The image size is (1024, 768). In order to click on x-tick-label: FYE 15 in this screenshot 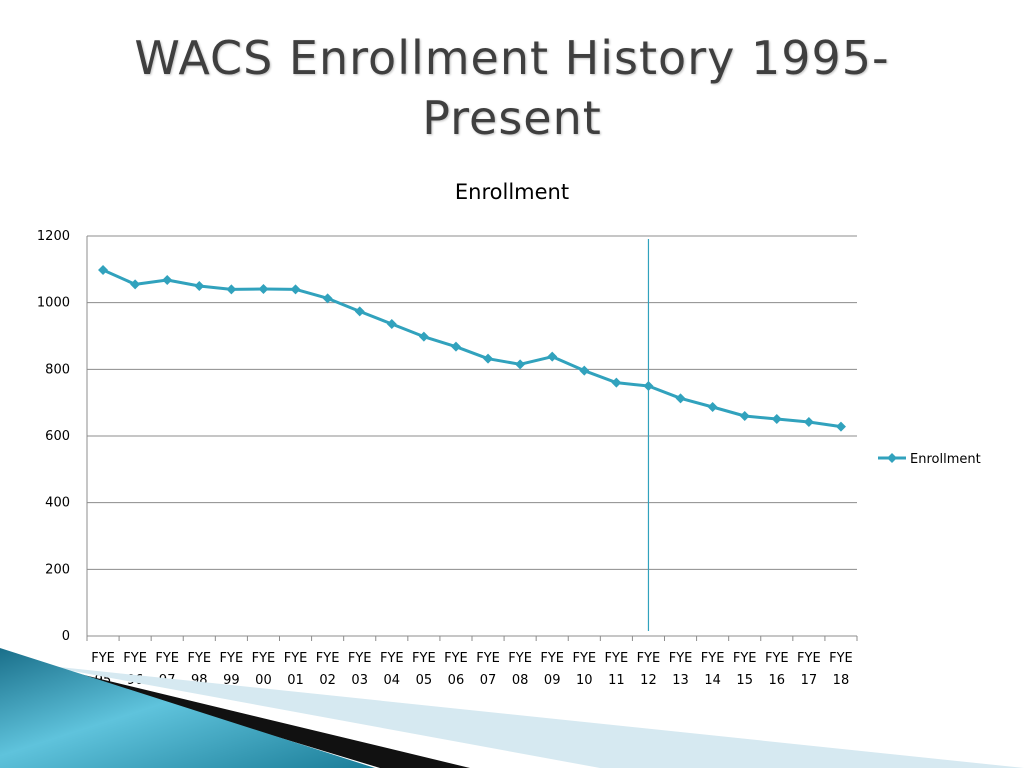, I will do `click(745, 669)`.